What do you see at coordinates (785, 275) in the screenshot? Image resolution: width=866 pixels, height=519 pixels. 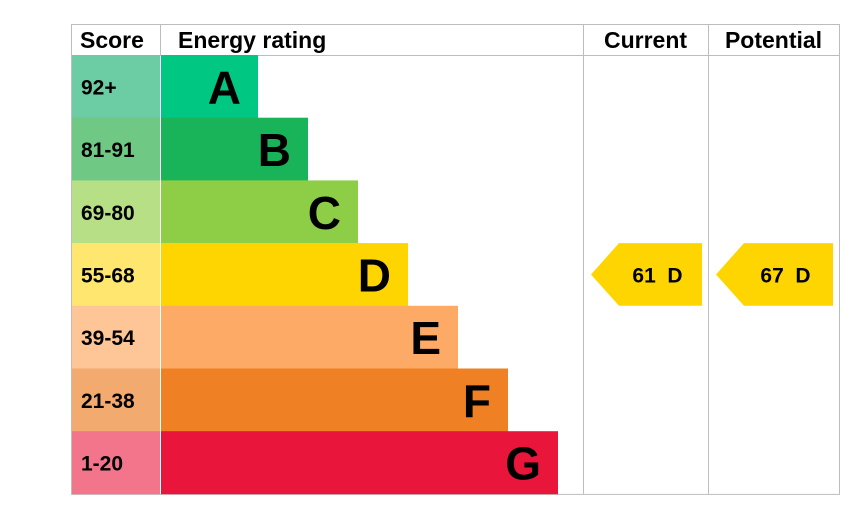 I see `potential-rating-label: 67 D` at bounding box center [785, 275].